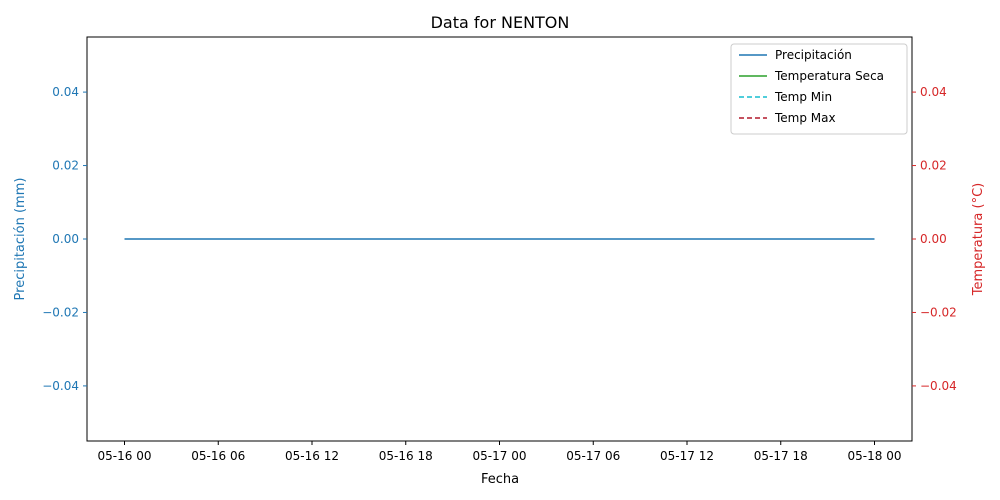 The height and width of the screenshot is (500, 1000). I want to click on y-right-tick-label: −0.02, so click(938, 312).